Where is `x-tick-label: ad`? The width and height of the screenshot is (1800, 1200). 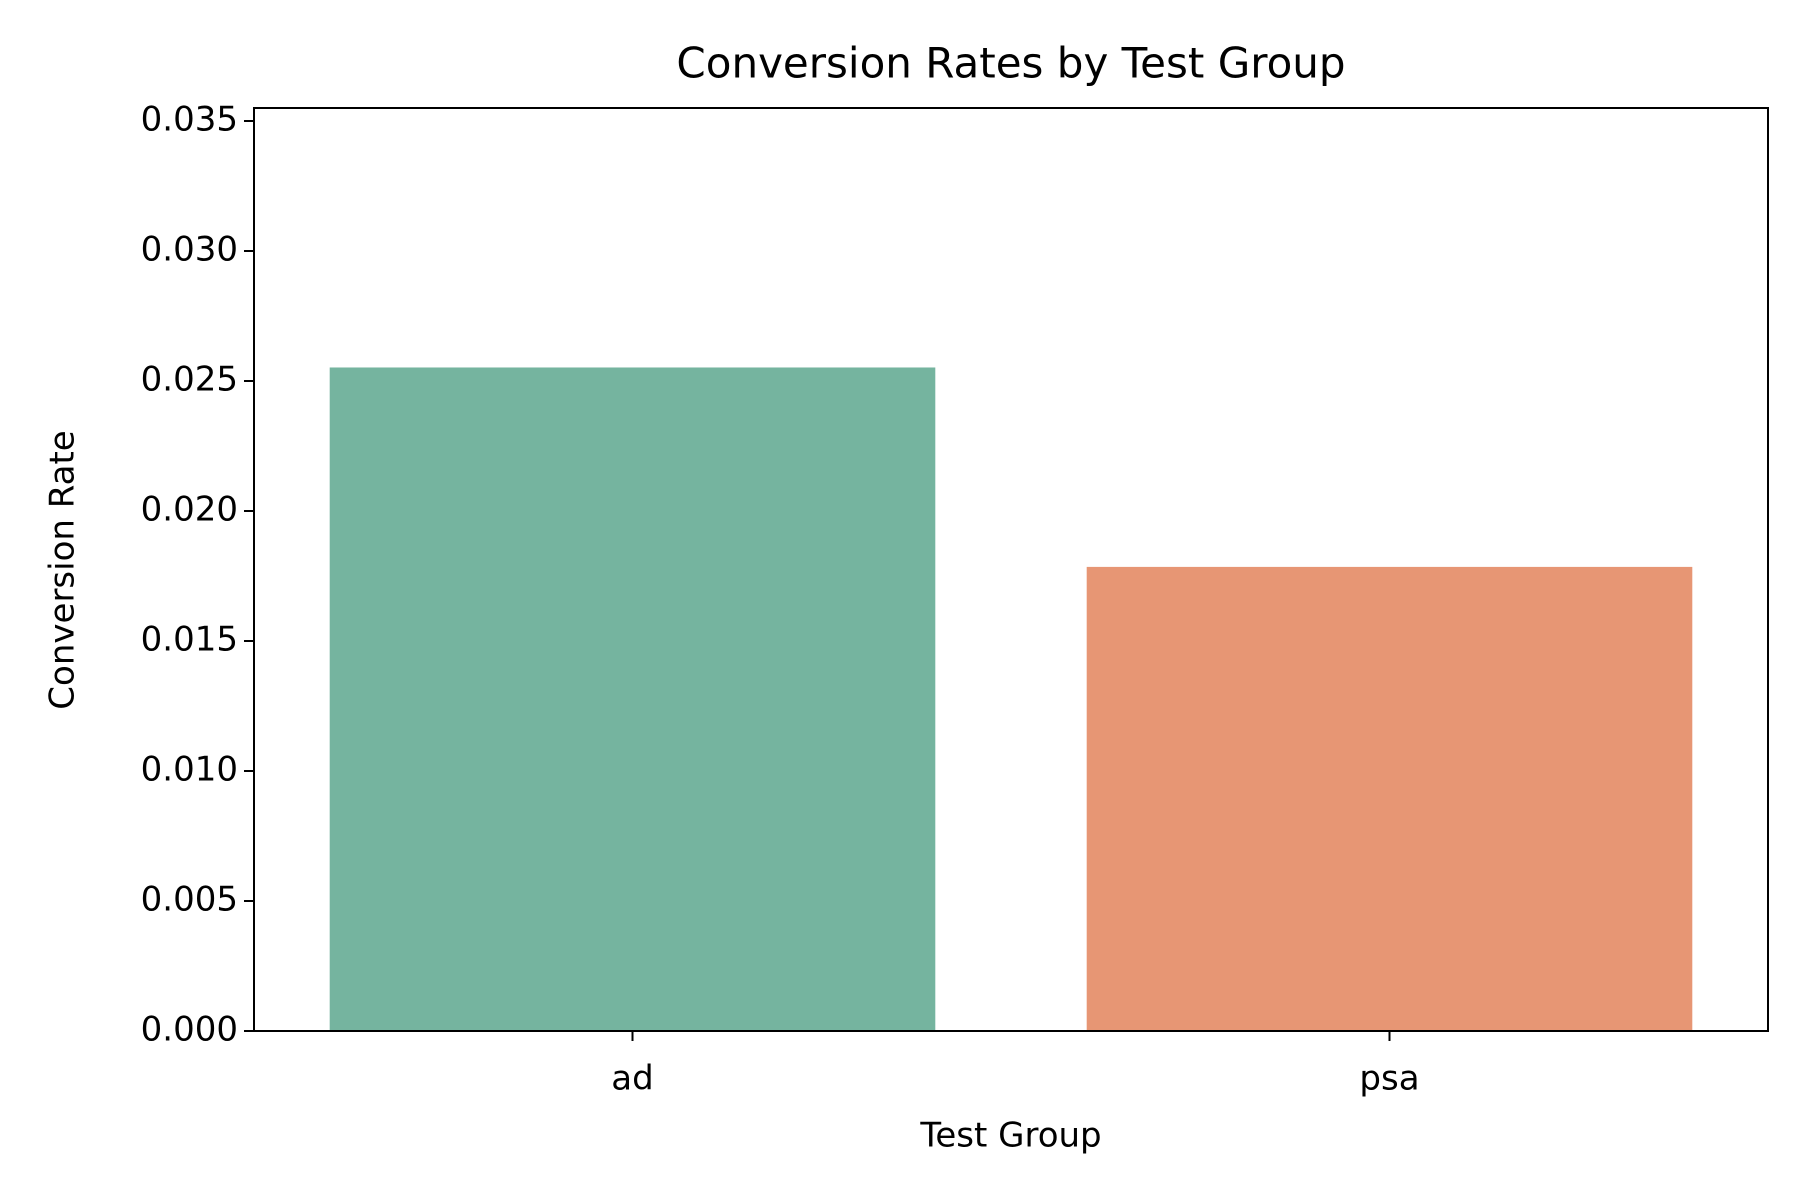
x-tick-label: ad is located at coordinates (632, 1079).